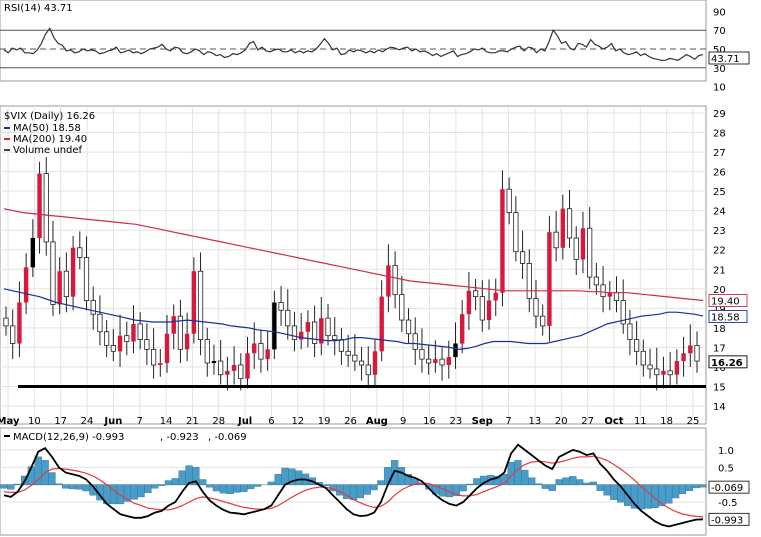 This screenshot has height=537, width=761. Describe the element at coordinates (47, 128) in the screenshot. I see `price-legend-label: MA(50) 18.58` at that location.